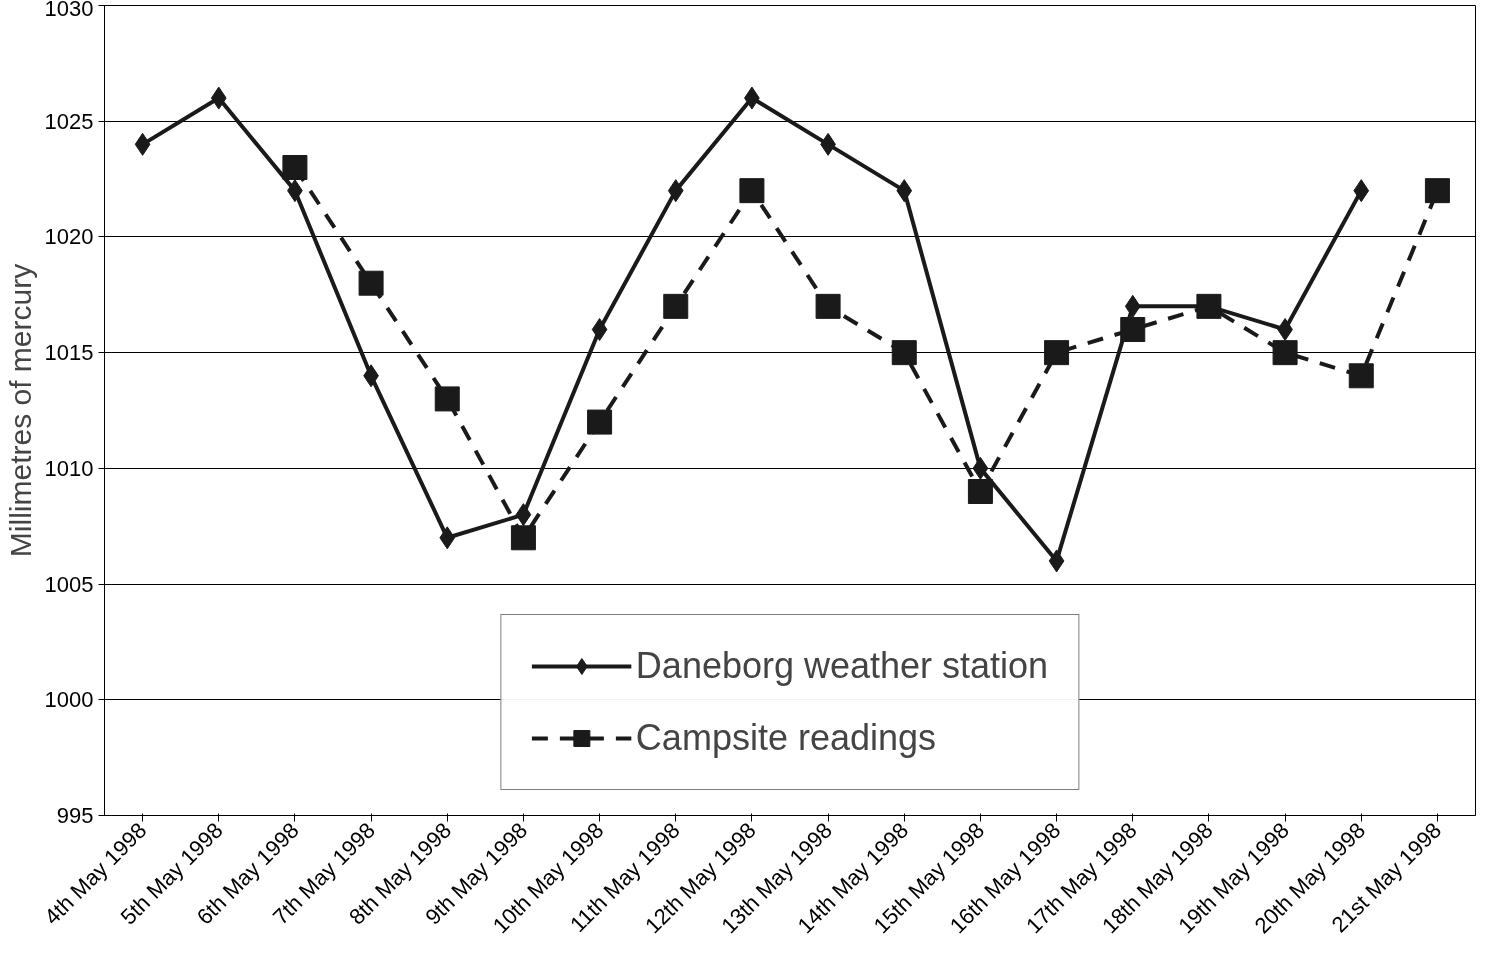  I want to click on y-tick-label: 1000, so click(69, 700).